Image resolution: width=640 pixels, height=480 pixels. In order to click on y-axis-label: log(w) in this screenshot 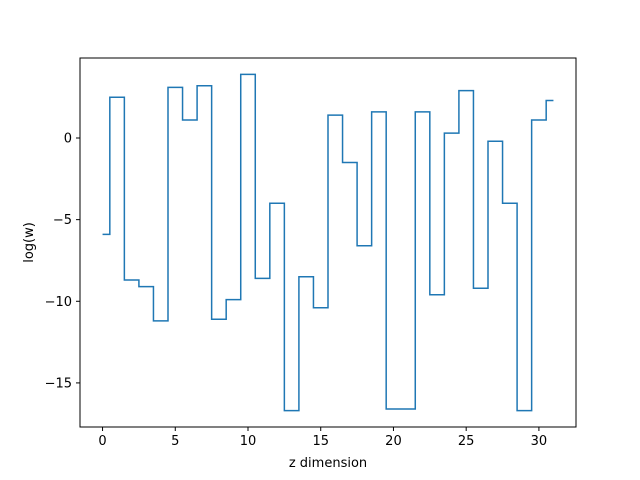, I will do `click(29, 242)`.